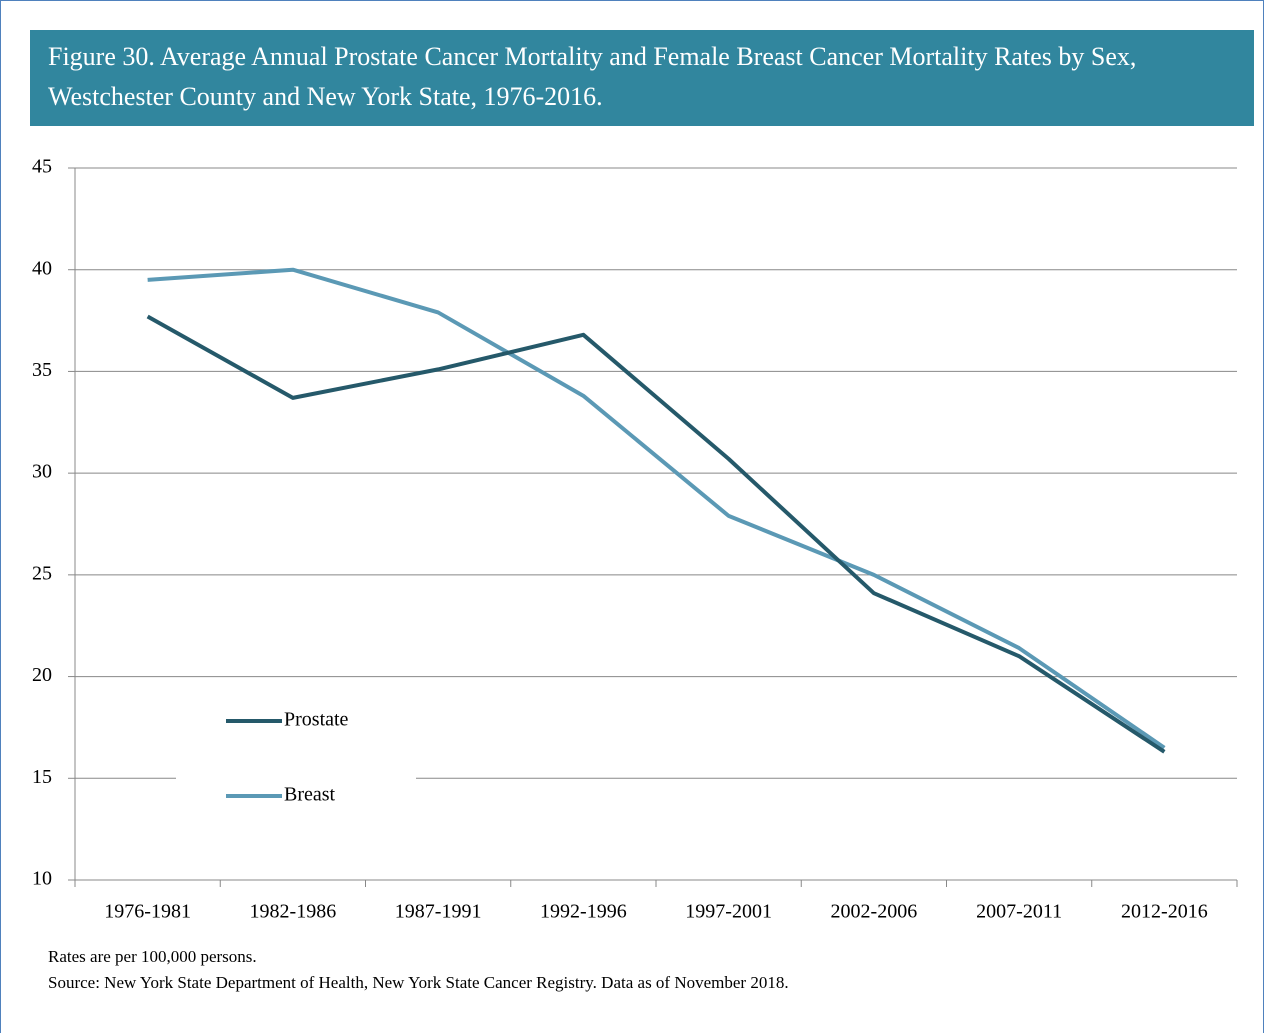 The image size is (1264, 1034). Describe the element at coordinates (293, 912) in the screenshot. I see `x-tick-label: 1982-1986` at that location.